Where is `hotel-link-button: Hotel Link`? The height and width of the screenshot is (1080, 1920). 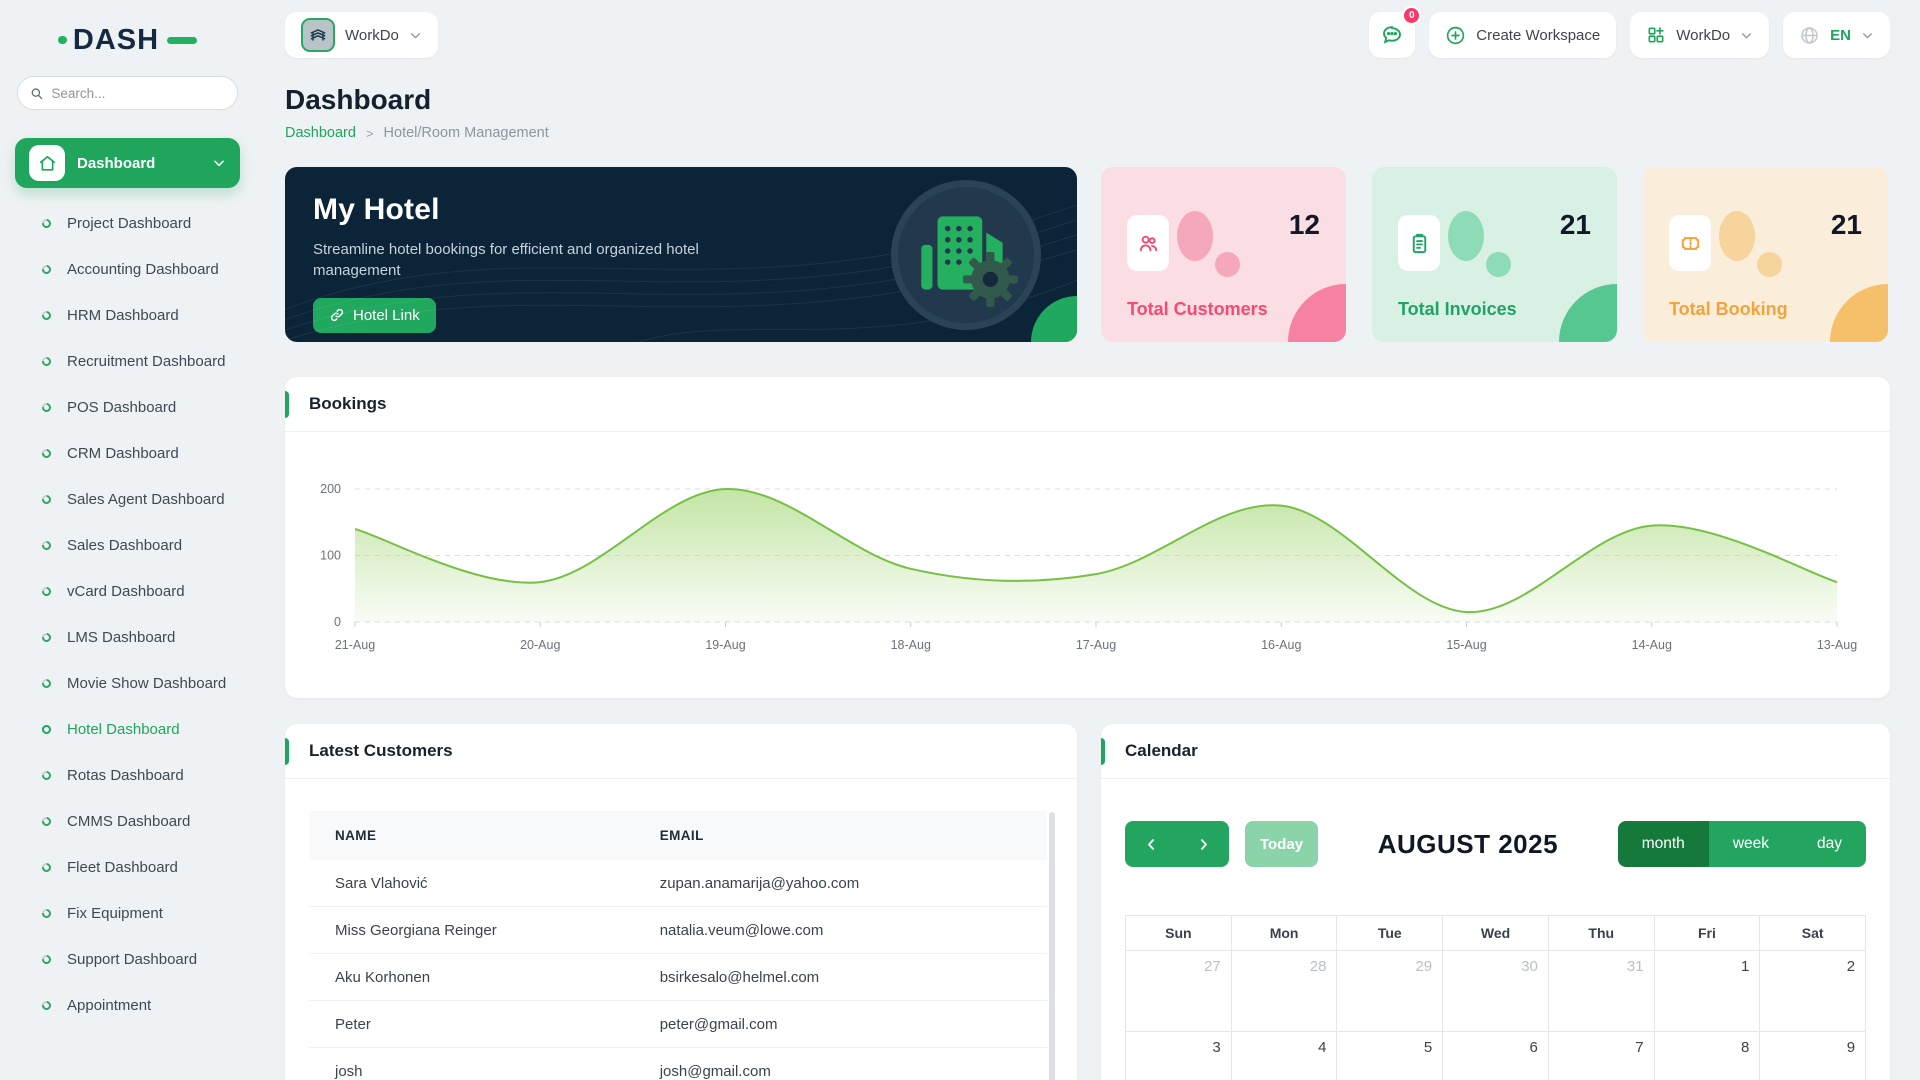
hotel-link-button: Hotel Link is located at coordinates (374, 315).